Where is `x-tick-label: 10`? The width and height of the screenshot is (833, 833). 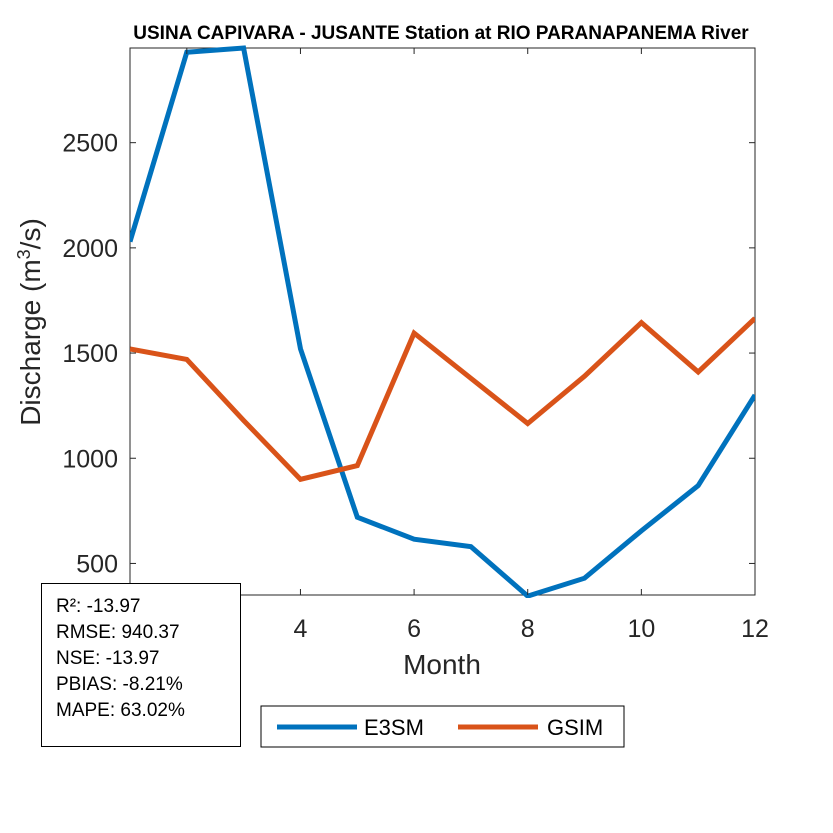
x-tick-label: 10 is located at coordinates (641, 629).